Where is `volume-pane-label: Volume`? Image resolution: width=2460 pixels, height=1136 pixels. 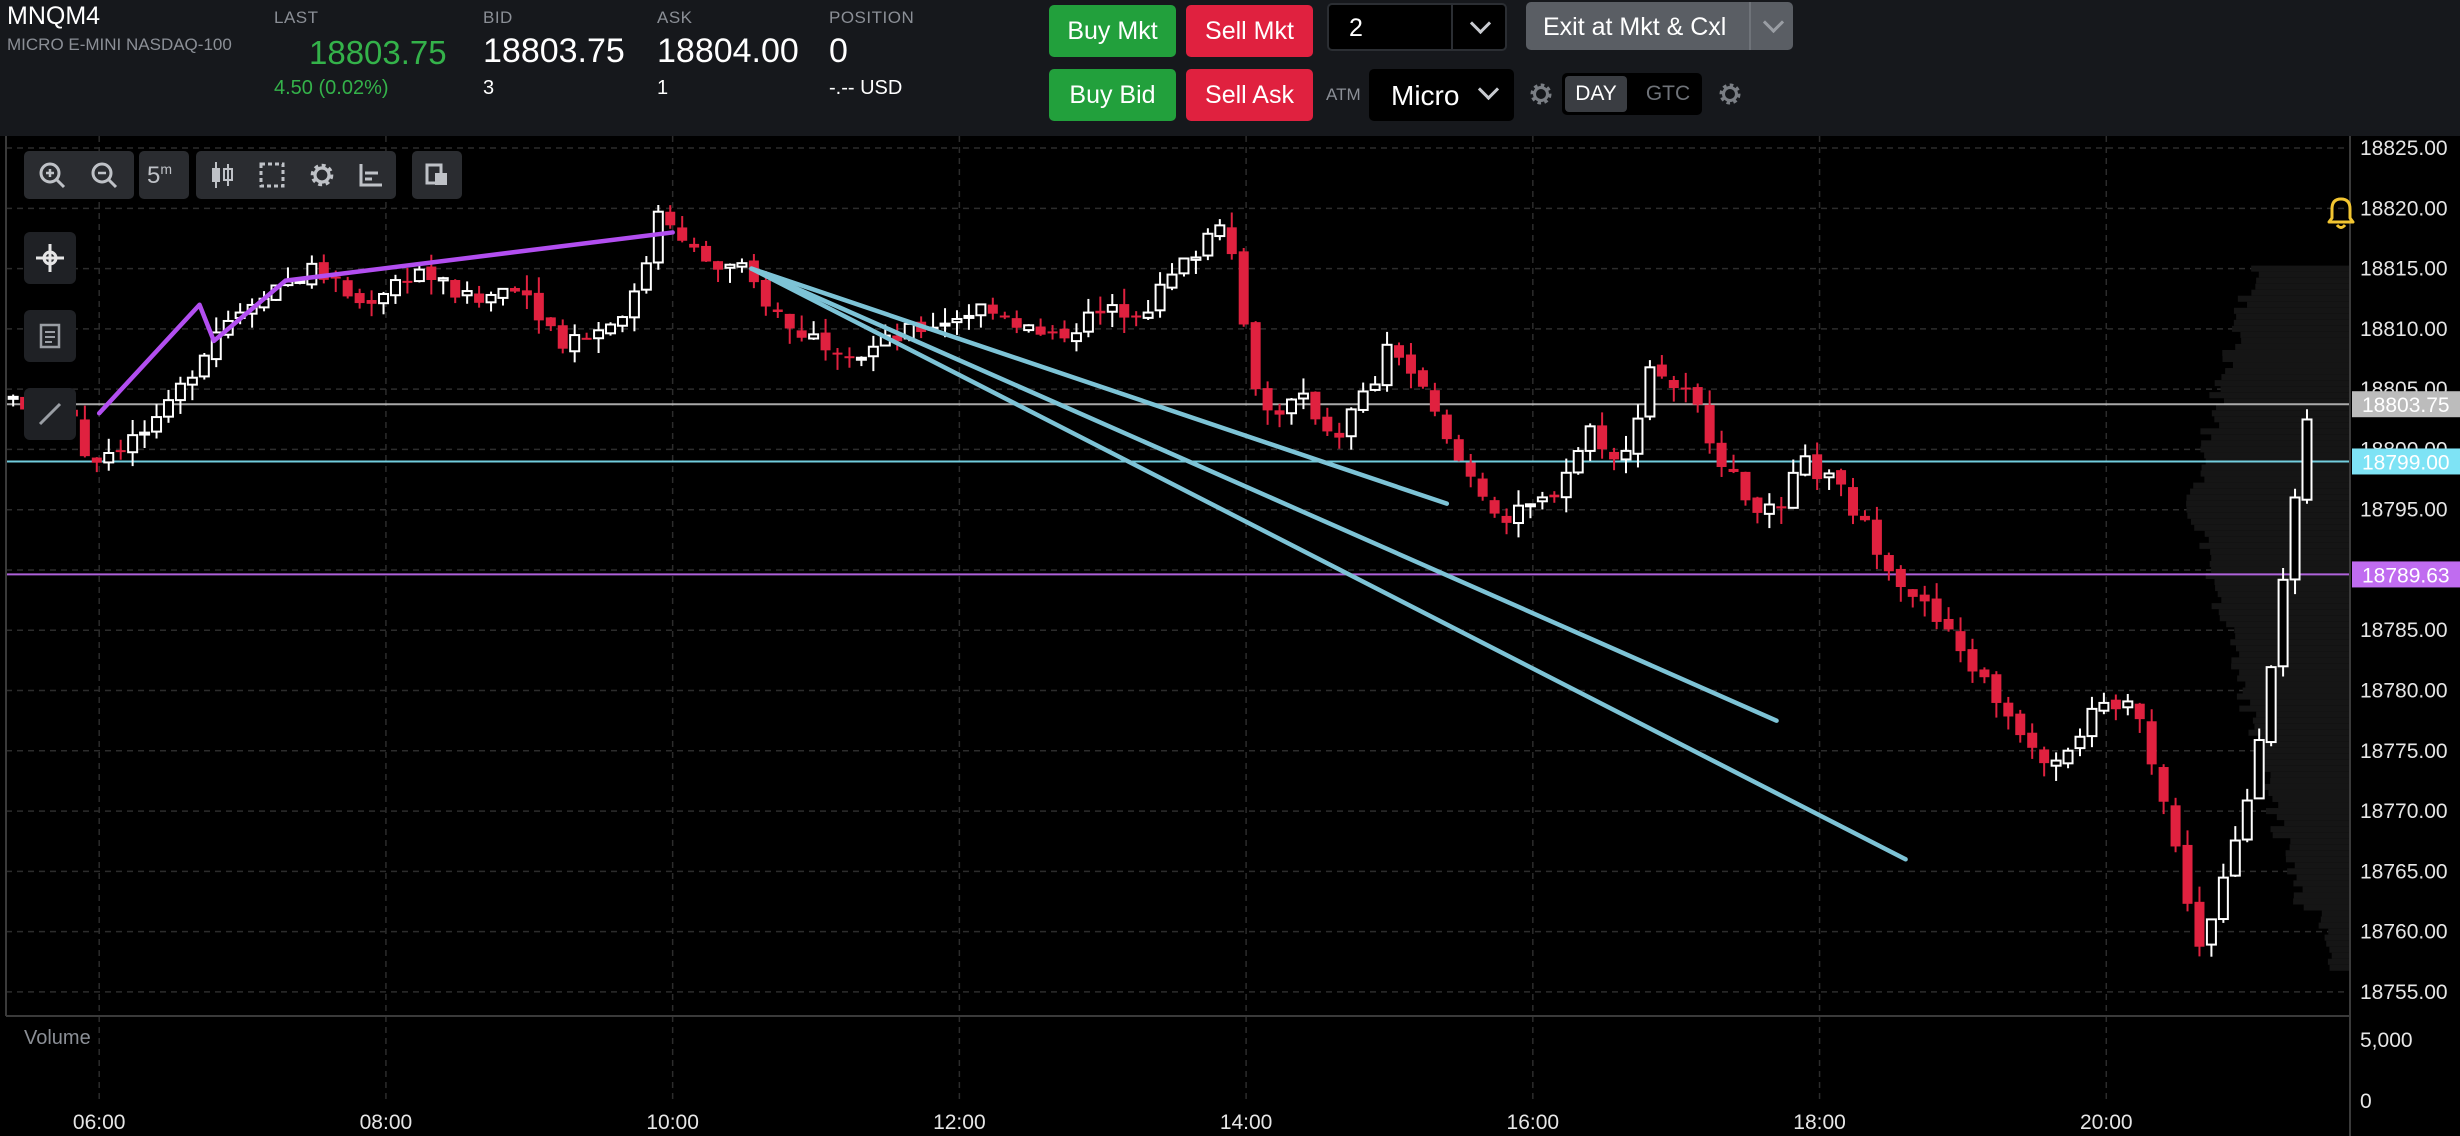
volume-pane-label: Volume is located at coordinates (57, 1038).